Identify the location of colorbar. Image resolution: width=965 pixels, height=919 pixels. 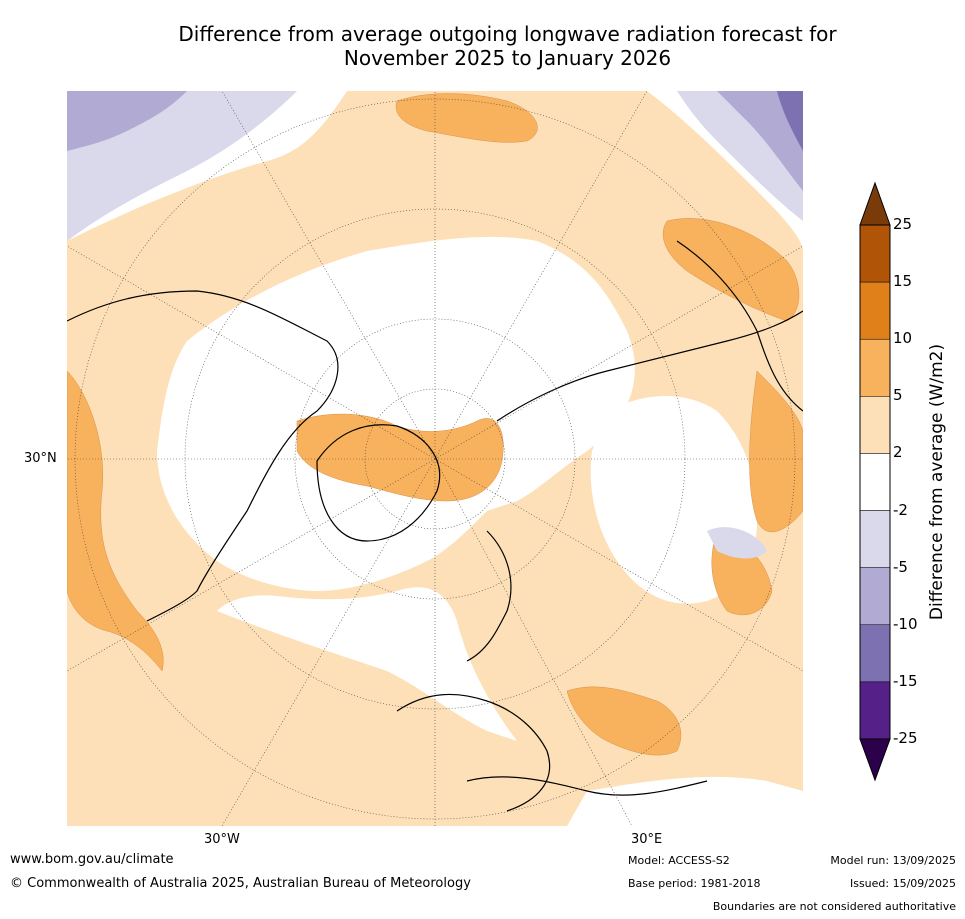
(875, 481).